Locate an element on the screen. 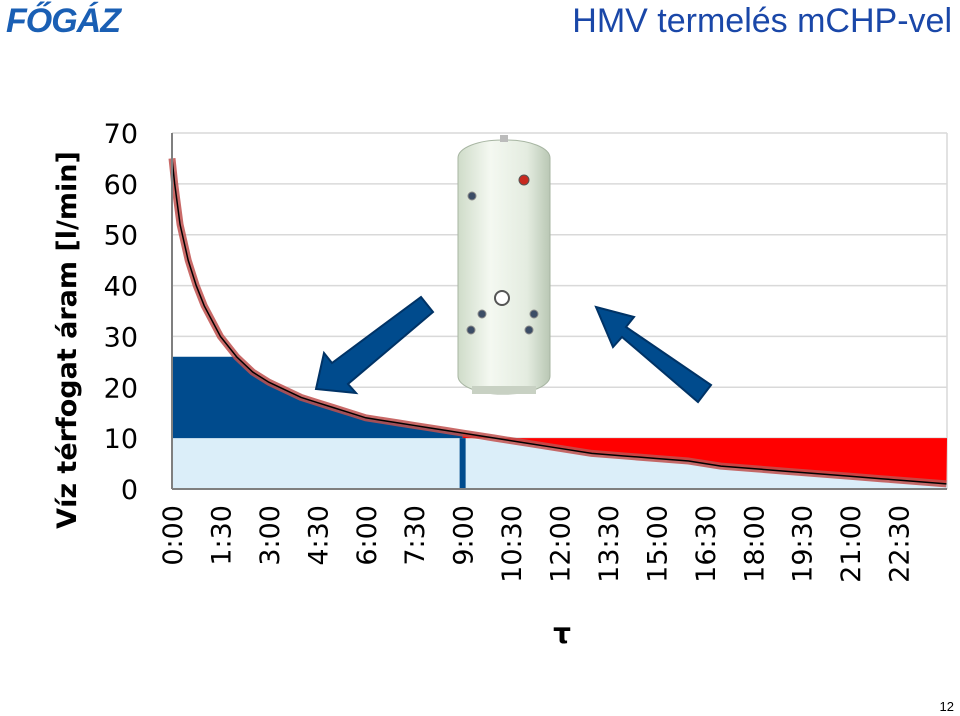  y-axis-title: Víz térfogat áram [l/min] is located at coordinates (67, 340).